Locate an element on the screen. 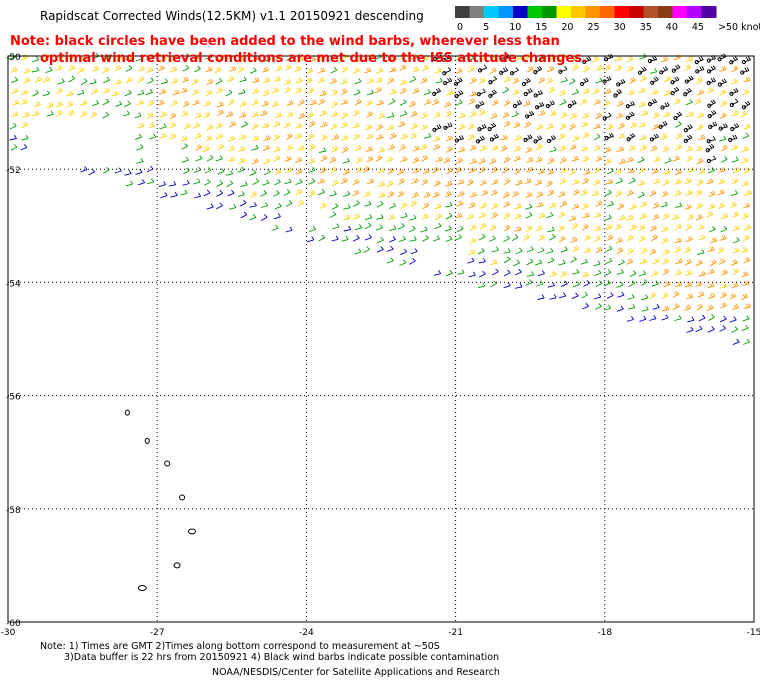 The width and height of the screenshot is (760, 688). y-tick-label: -50 is located at coordinates (13, 58).